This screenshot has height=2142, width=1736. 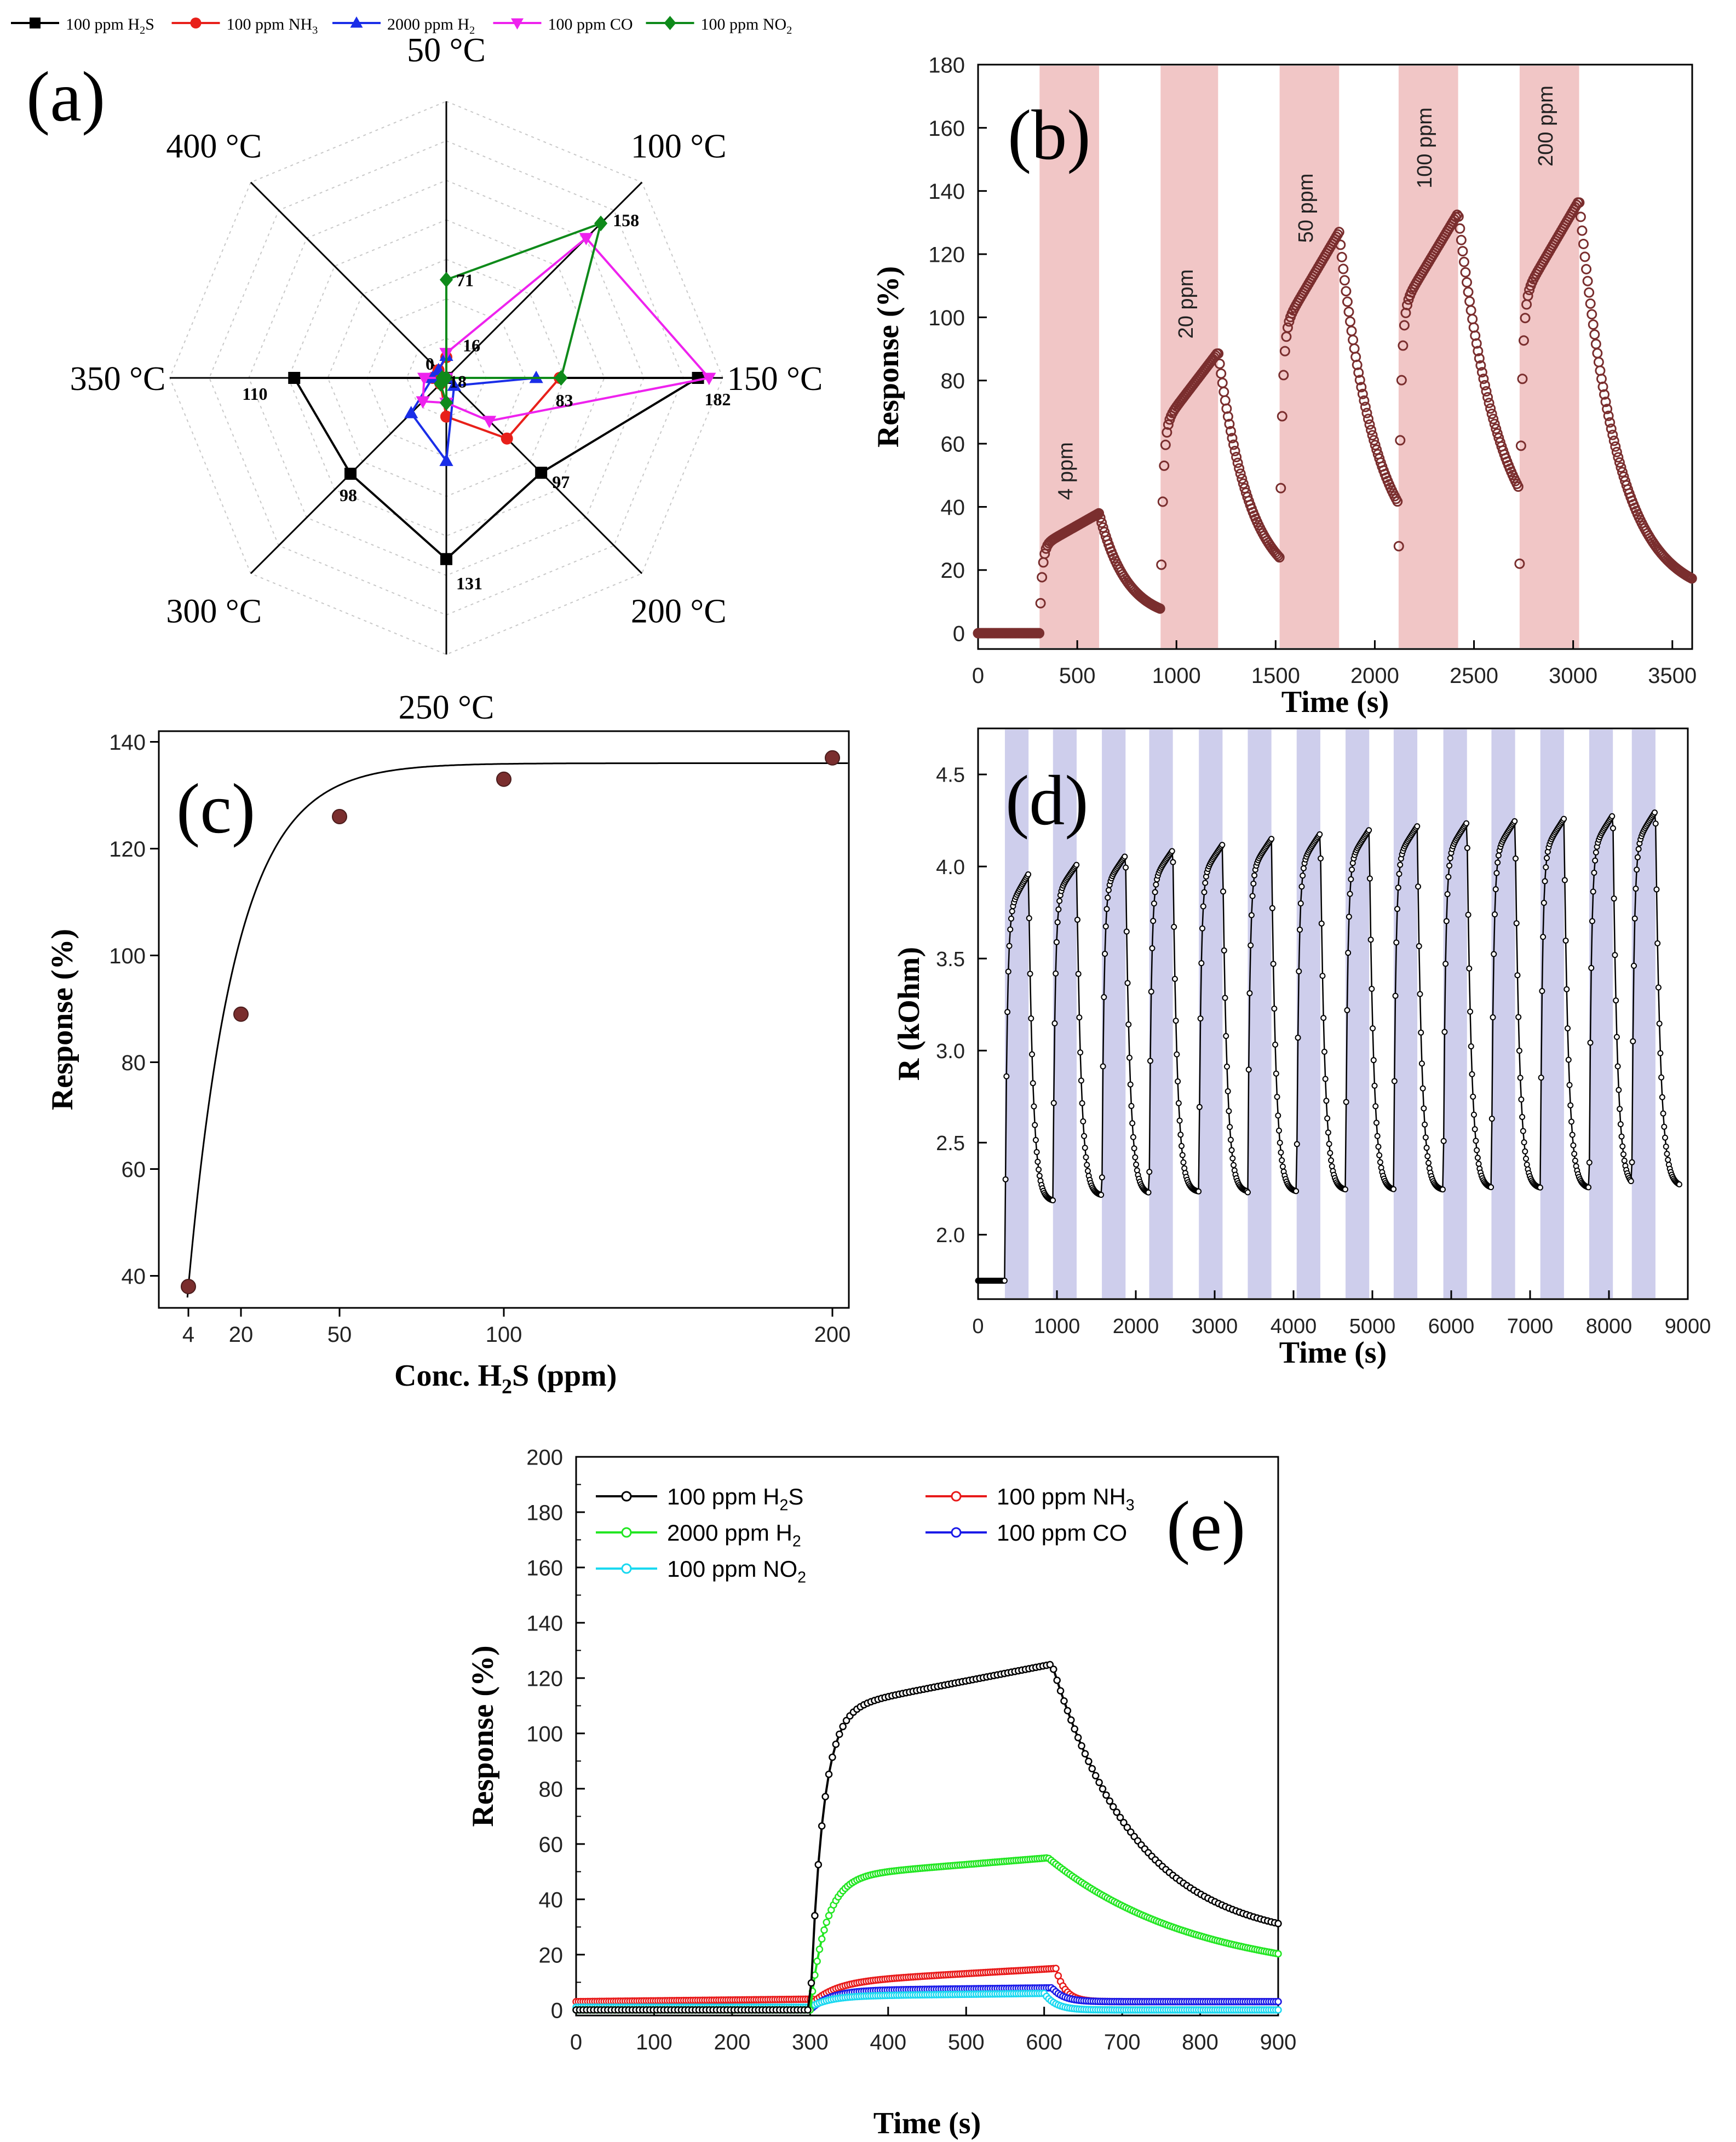 I want to click on radar-point-h2, so click(x=454, y=384).